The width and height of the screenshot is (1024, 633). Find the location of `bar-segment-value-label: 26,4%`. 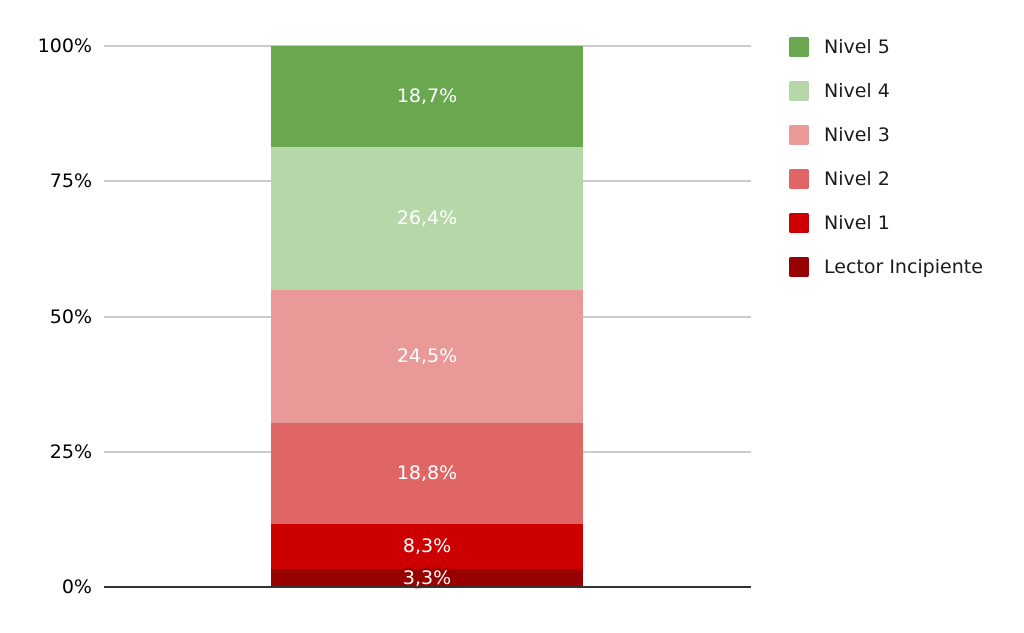

bar-segment-value-label: 26,4% is located at coordinates (427, 218).